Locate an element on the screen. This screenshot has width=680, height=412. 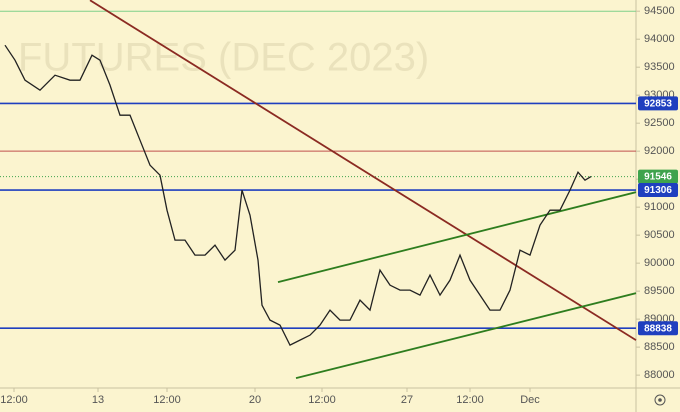
settings-icon-dot is located at coordinates (660, 400).